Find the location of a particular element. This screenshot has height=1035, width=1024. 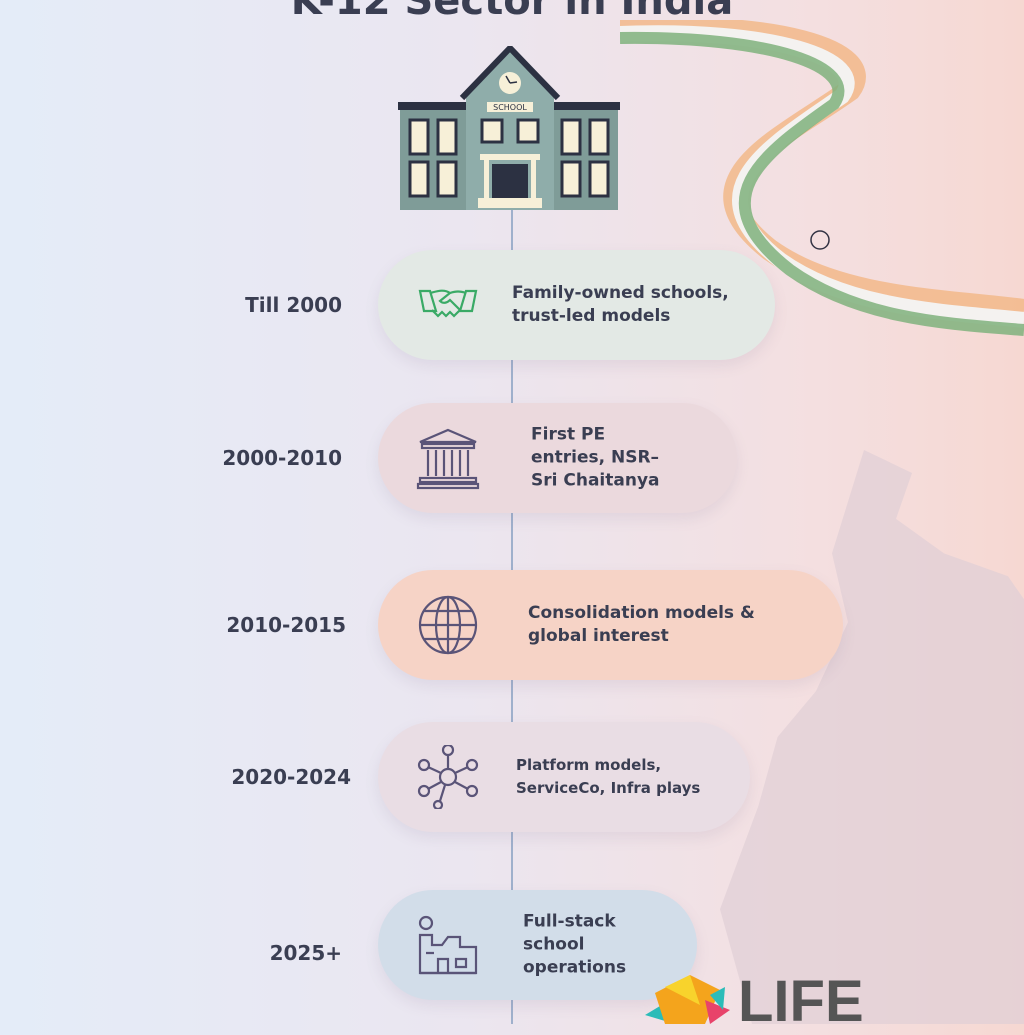

timeline-description: First PE entries, NSR–Sri Chaitanya is located at coordinates (595, 457).